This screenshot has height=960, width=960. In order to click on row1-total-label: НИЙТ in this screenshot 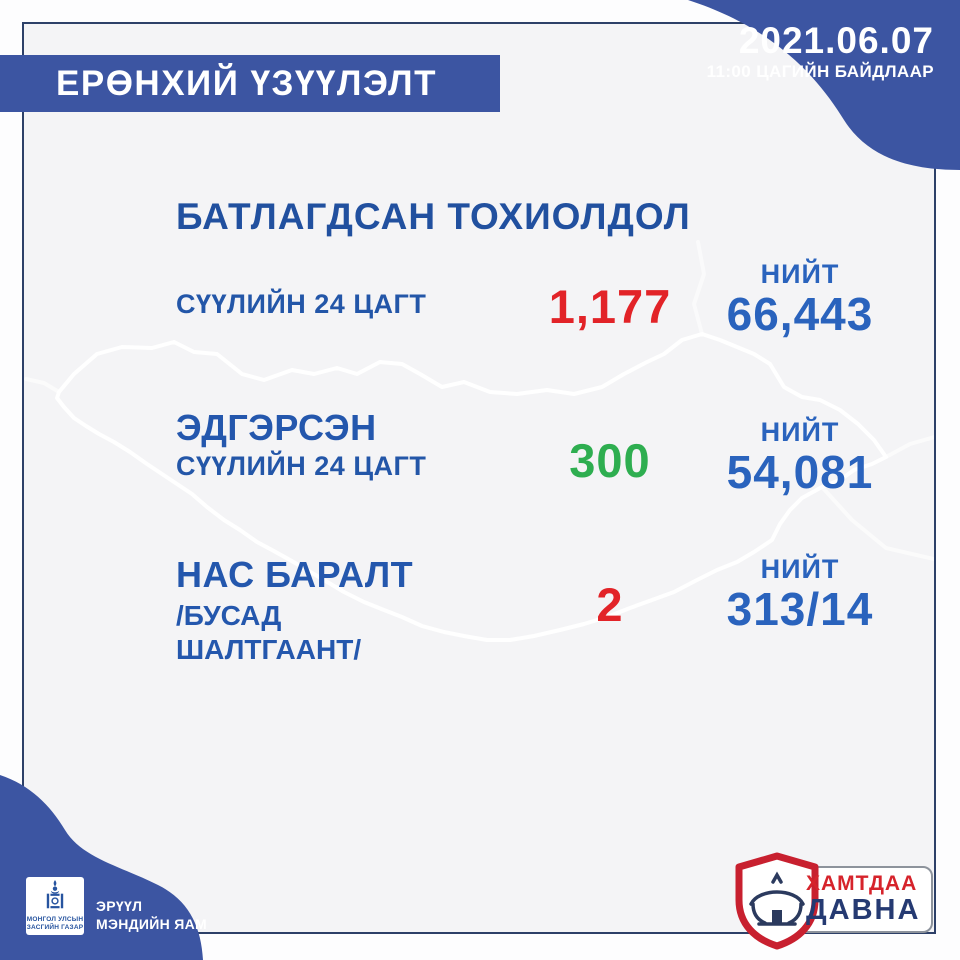, I will do `click(800, 274)`.